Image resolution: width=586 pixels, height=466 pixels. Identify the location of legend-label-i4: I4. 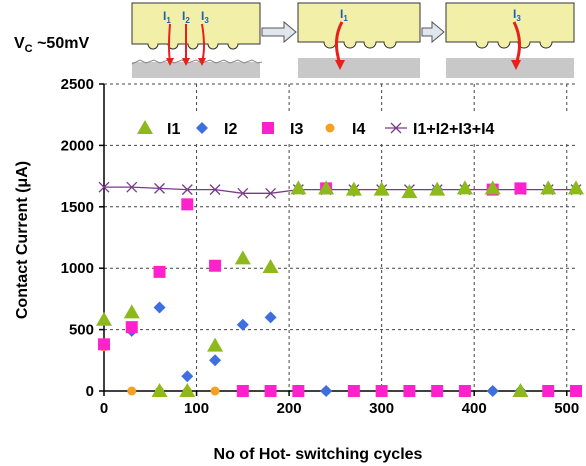
(358, 129).